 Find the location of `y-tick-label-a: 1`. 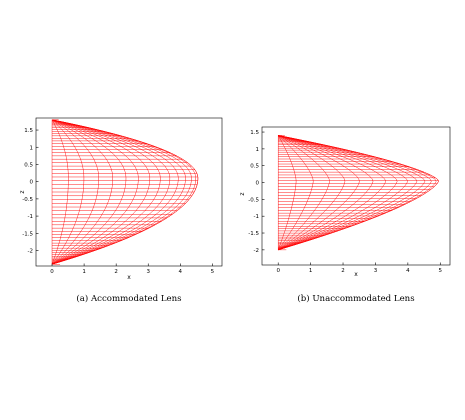

y-tick-label-a: 1 is located at coordinates (32, 148).